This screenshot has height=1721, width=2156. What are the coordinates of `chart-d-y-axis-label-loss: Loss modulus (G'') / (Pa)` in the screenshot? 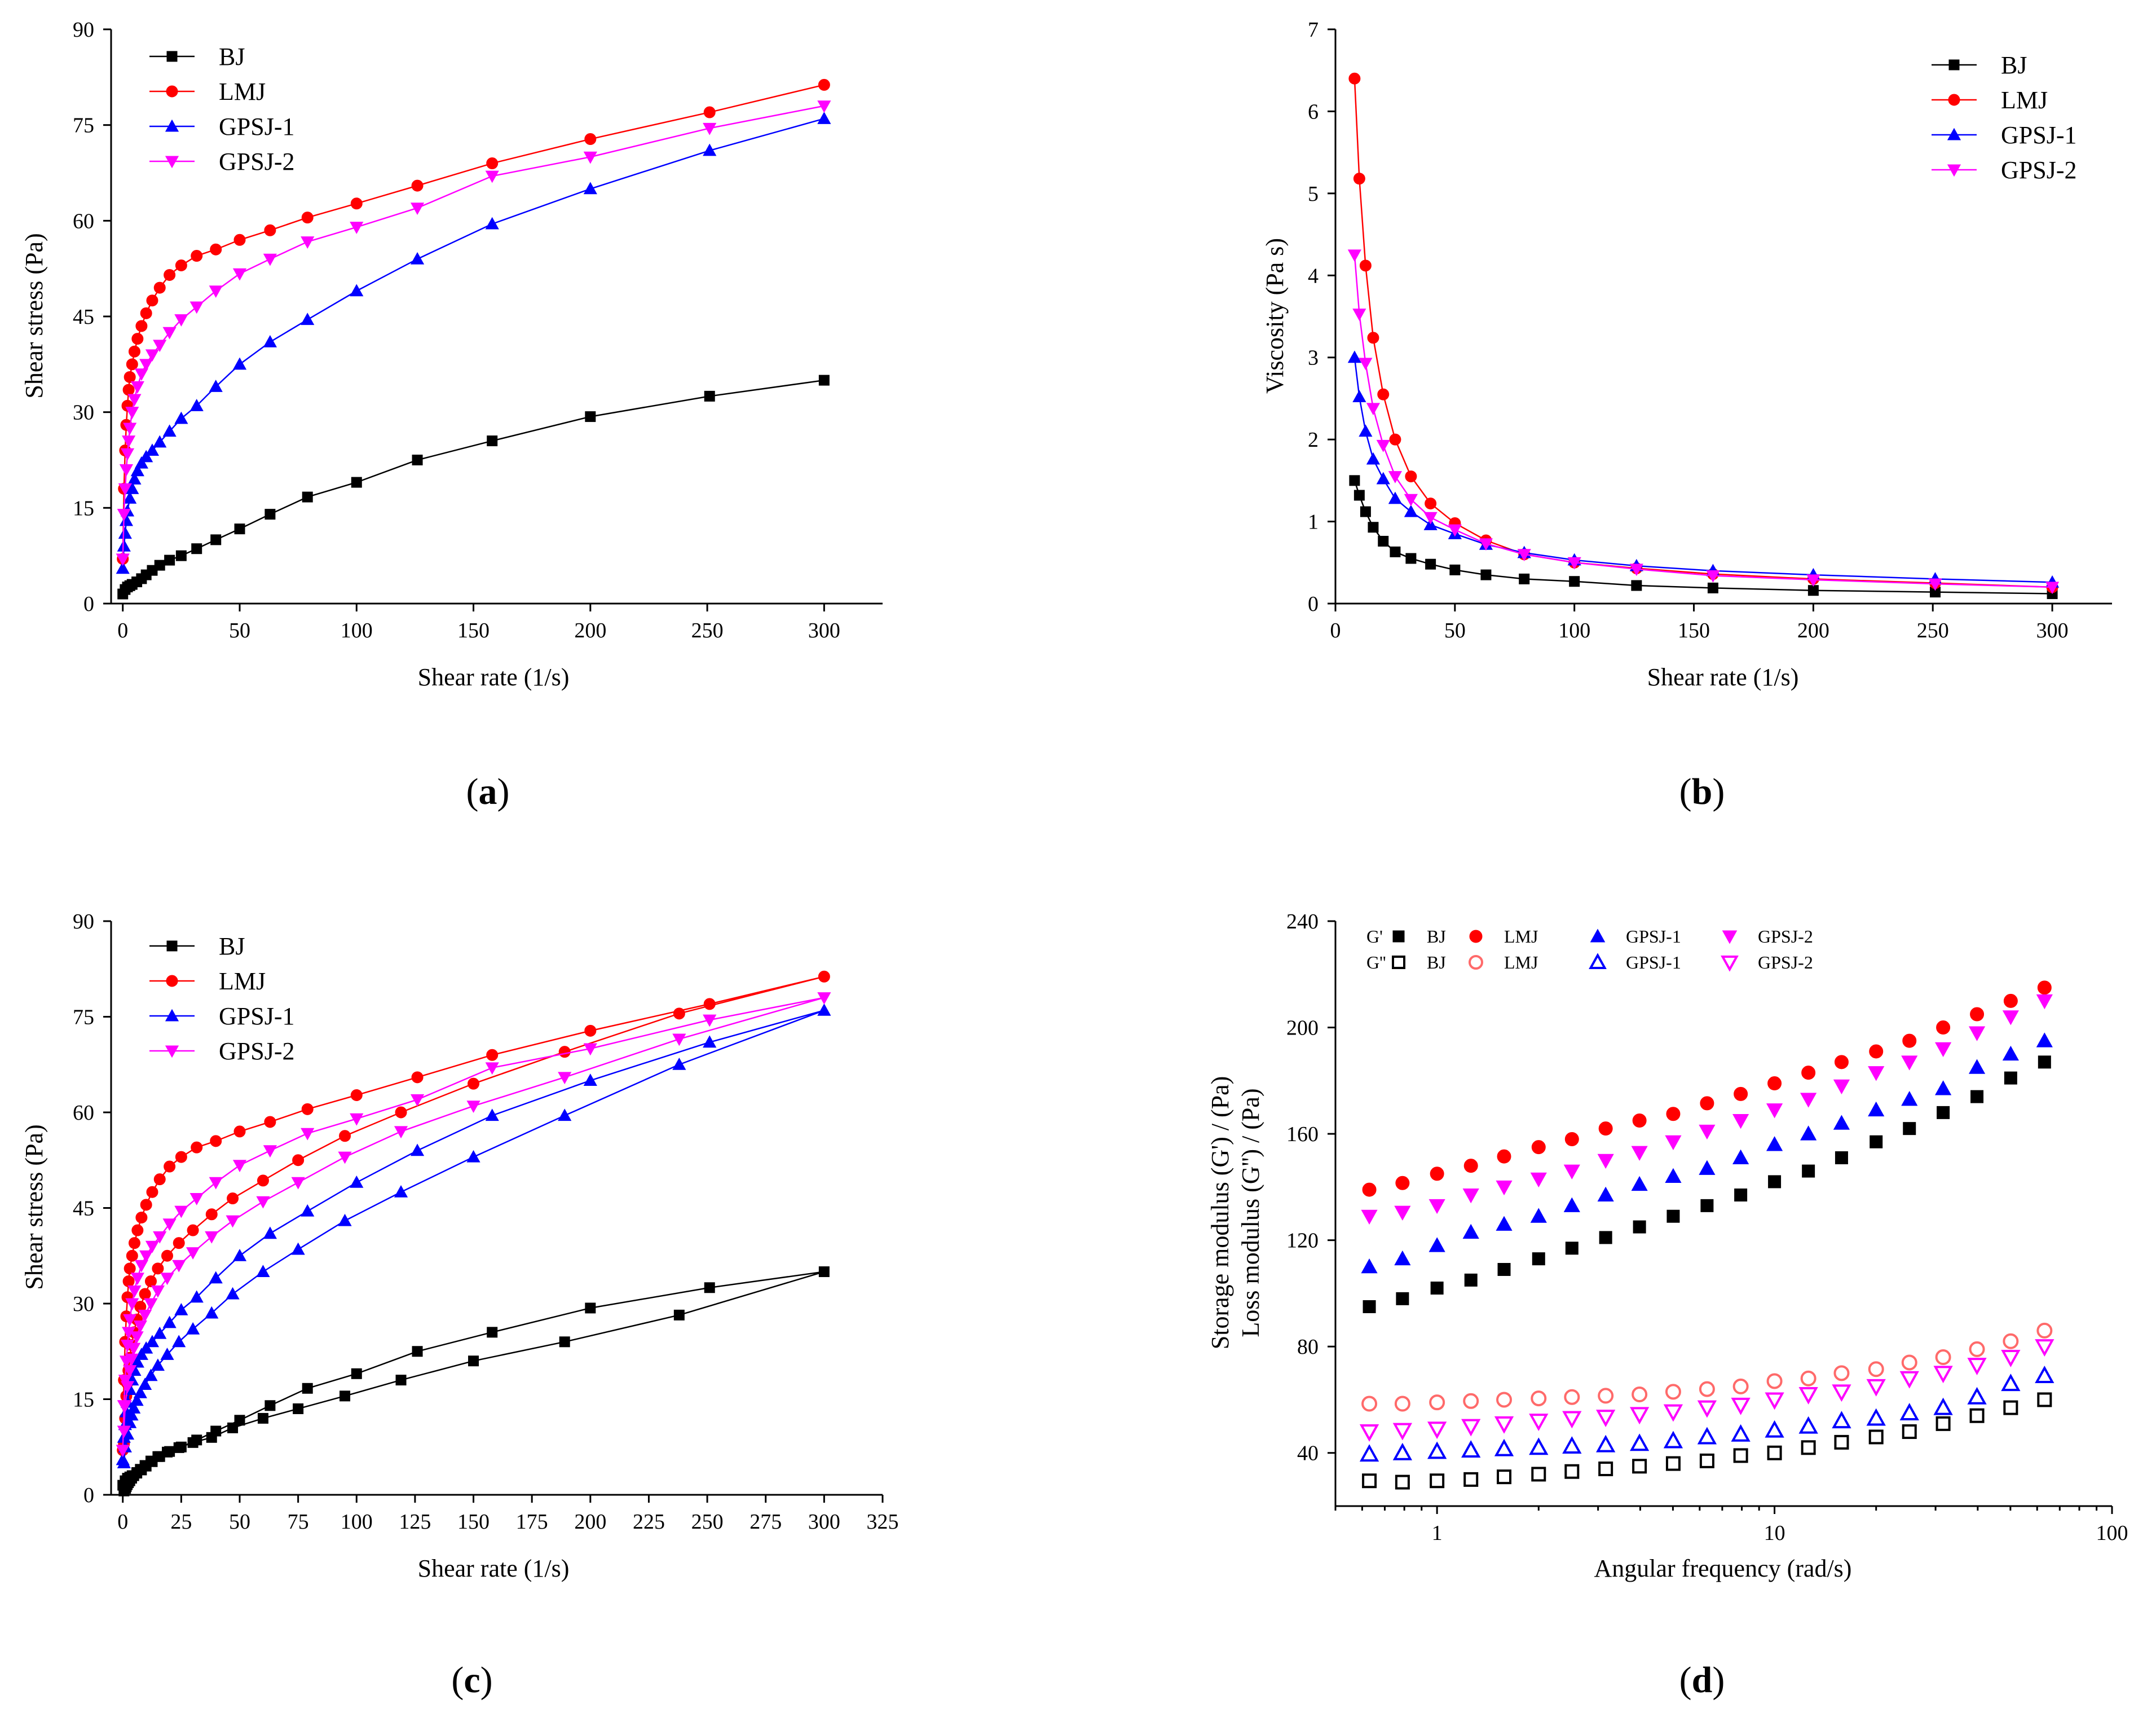 It's located at (1250, 1212).